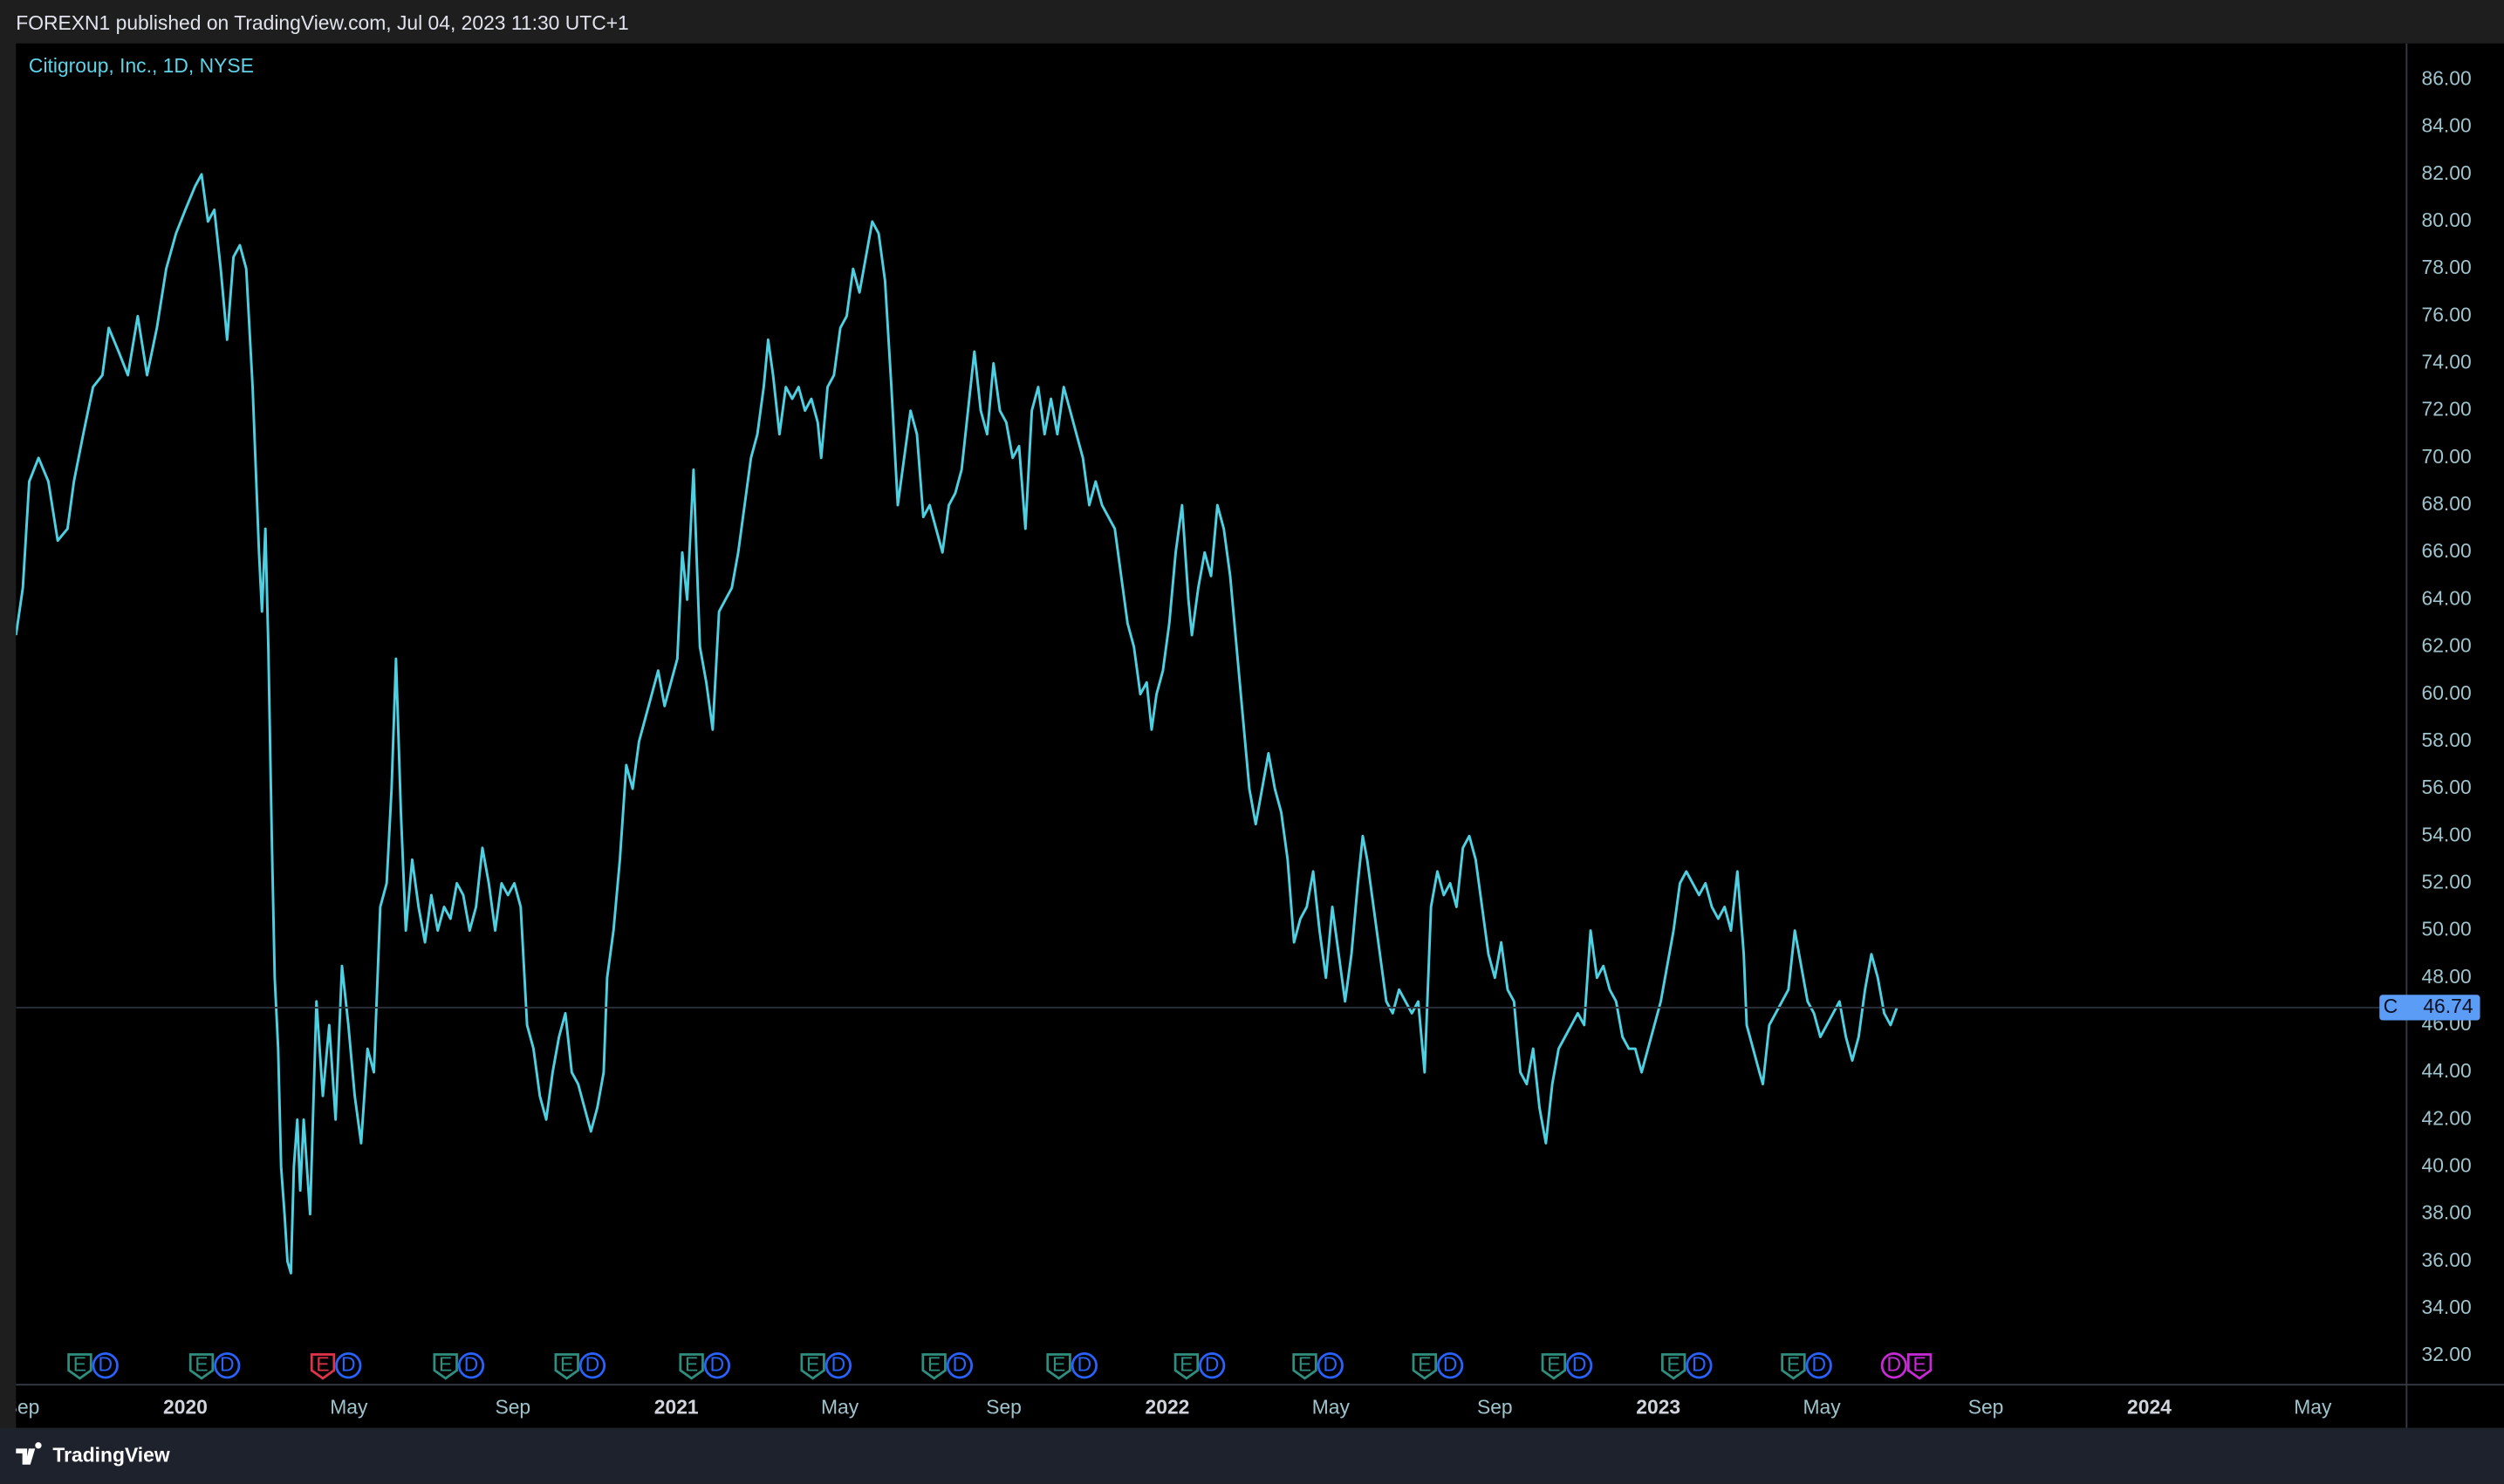  What do you see at coordinates (2446, 834) in the screenshot?
I see `y-tick-label: 54.00` at bounding box center [2446, 834].